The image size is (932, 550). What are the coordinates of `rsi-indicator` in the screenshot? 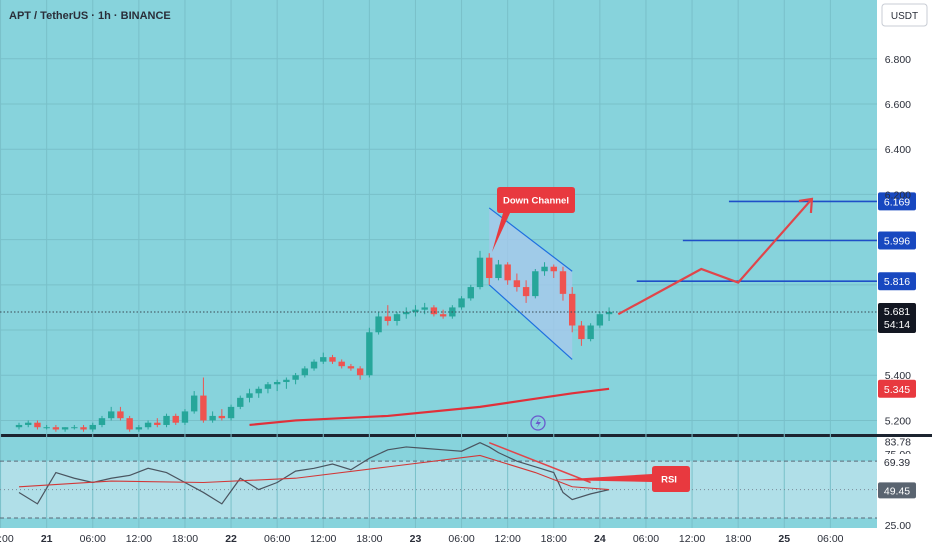 It's located at (438, 480).